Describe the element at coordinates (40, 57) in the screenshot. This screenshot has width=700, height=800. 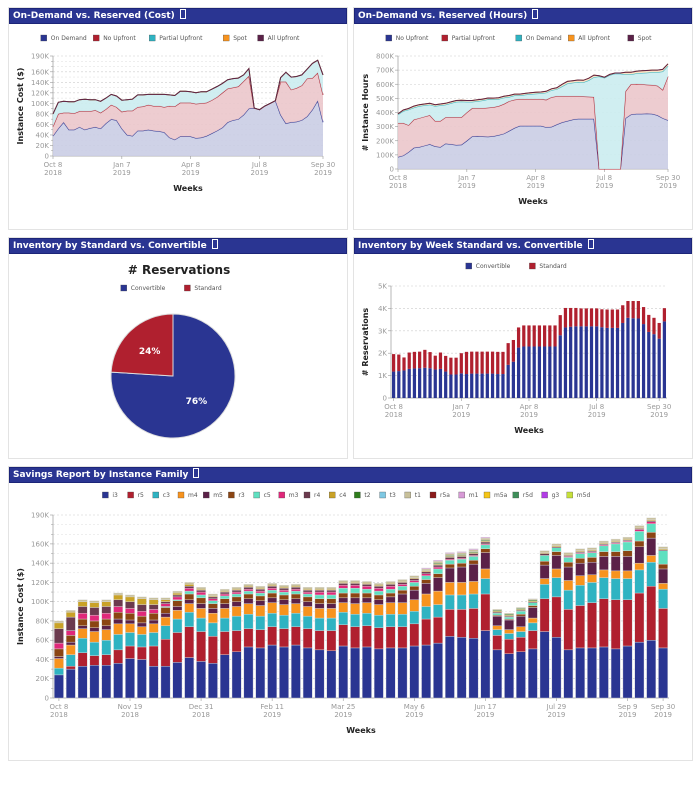
I see `y-tick-label: 190K` at that location.